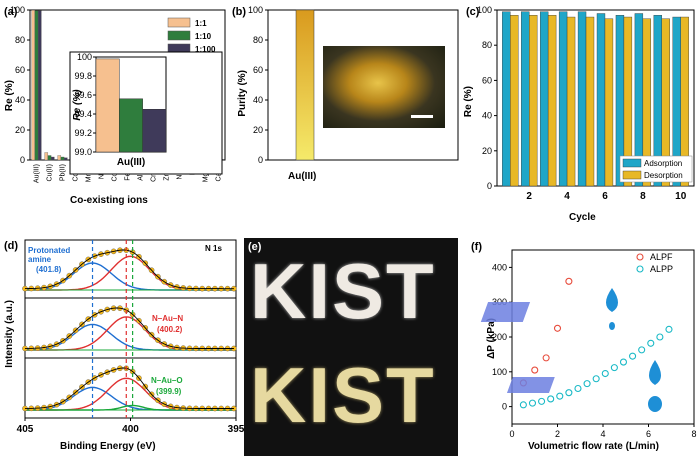 The width and height of the screenshot is (700, 474). What do you see at coordinates (476, 247) in the screenshot?
I see `panel-f-label: (f)` at bounding box center [476, 247].